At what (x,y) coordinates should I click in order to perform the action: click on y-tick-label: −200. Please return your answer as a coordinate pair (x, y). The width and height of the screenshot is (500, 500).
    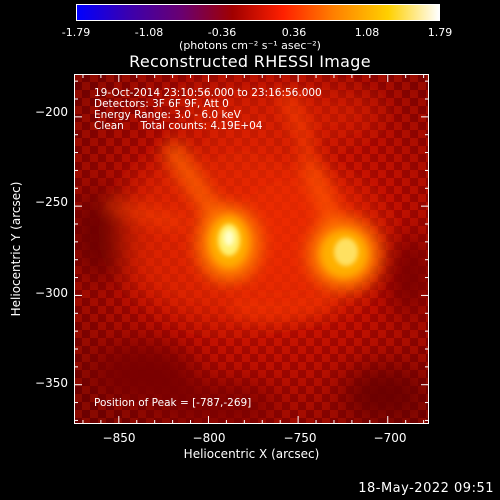
    Looking at the image, I should click on (51, 112).